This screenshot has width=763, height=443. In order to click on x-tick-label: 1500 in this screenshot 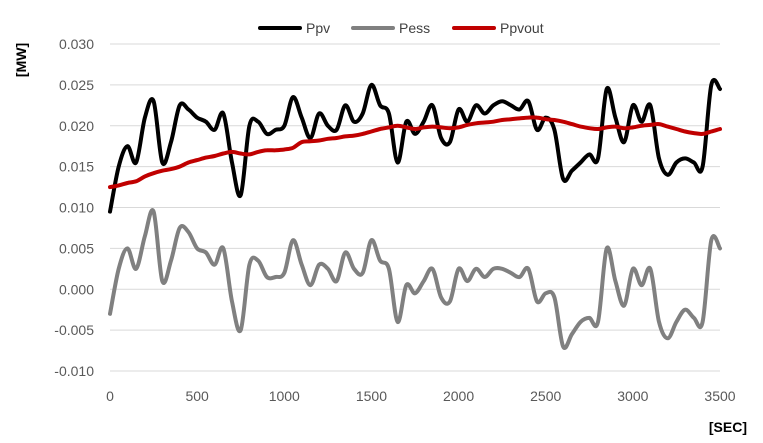, I will do `click(371, 396)`.